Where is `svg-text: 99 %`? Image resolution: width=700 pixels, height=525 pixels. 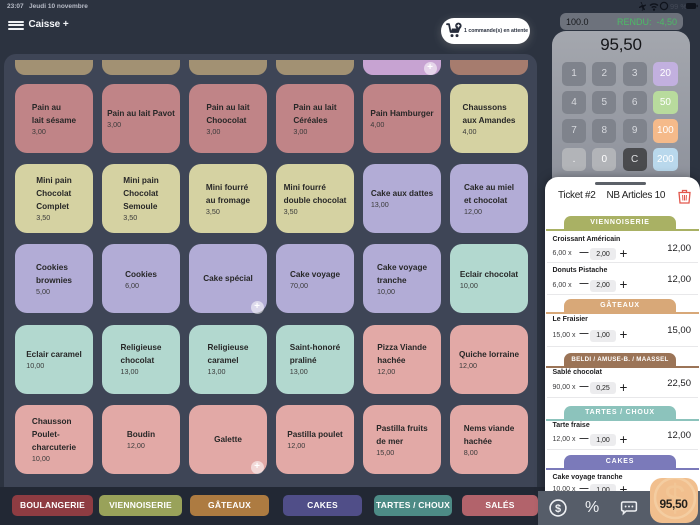
svg-text: 99 % is located at coordinates (678, 6).